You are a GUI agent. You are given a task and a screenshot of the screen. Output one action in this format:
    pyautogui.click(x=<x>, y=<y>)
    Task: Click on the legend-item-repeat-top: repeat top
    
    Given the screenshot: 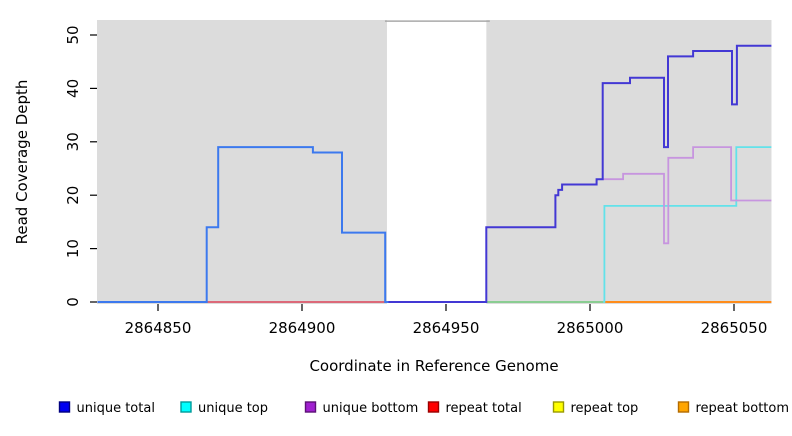 What is the action you would take?
    pyautogui.click(x=595, y=408)
    